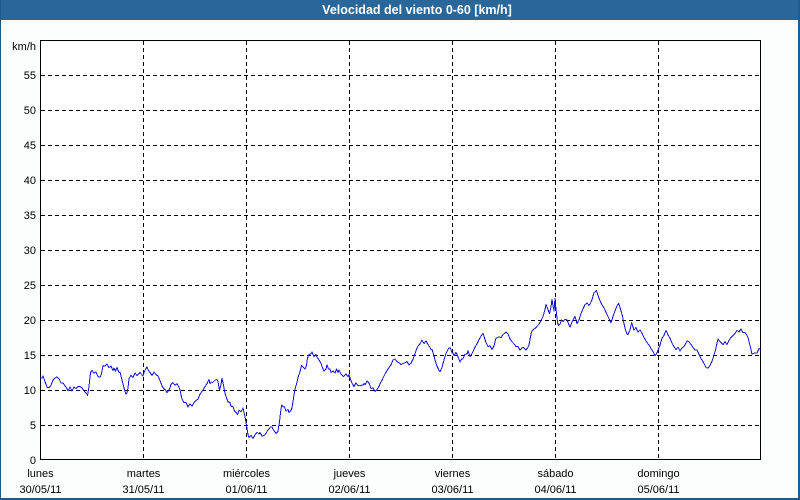 Image resolution: width=800 pixels, height=500 pixels. I want to click on svg-text: 45, so click(30, 146).